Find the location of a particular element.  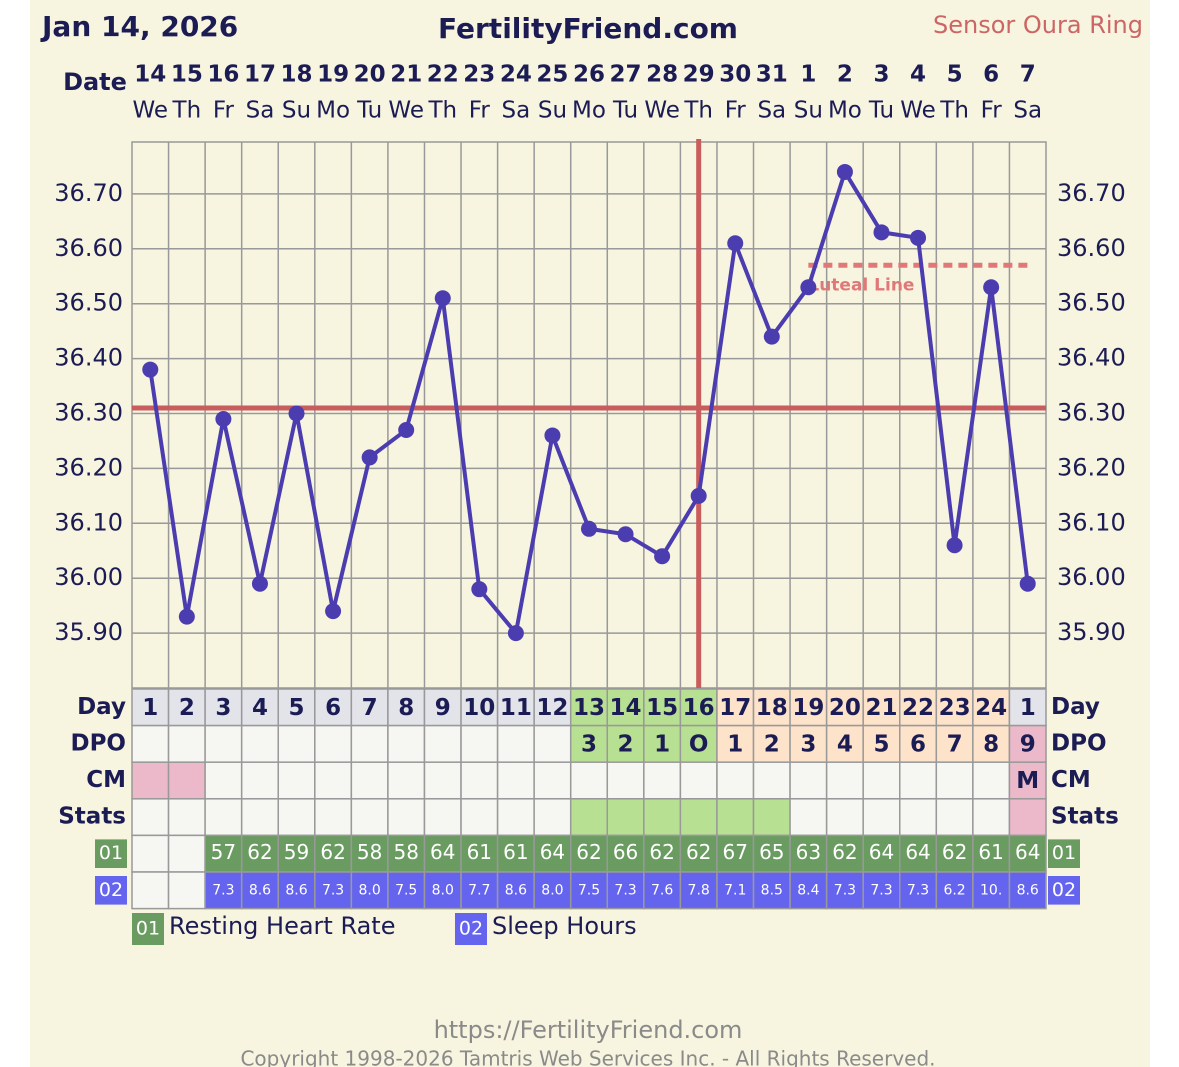

cell-value: 5 is located at coordinates (297, 708).